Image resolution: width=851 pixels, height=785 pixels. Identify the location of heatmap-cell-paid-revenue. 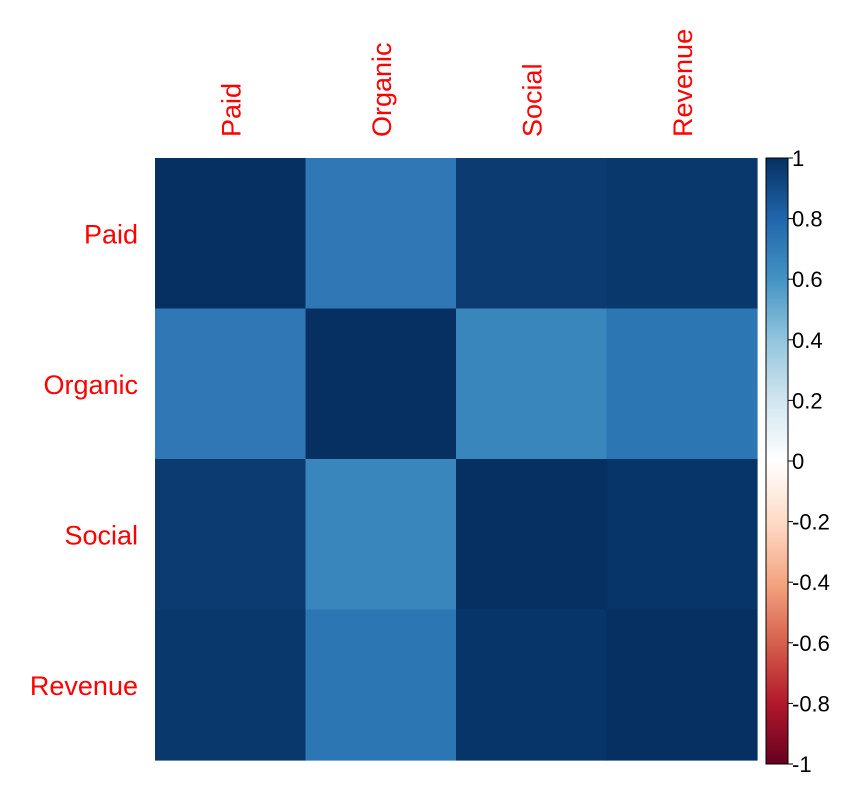
(682, 234).